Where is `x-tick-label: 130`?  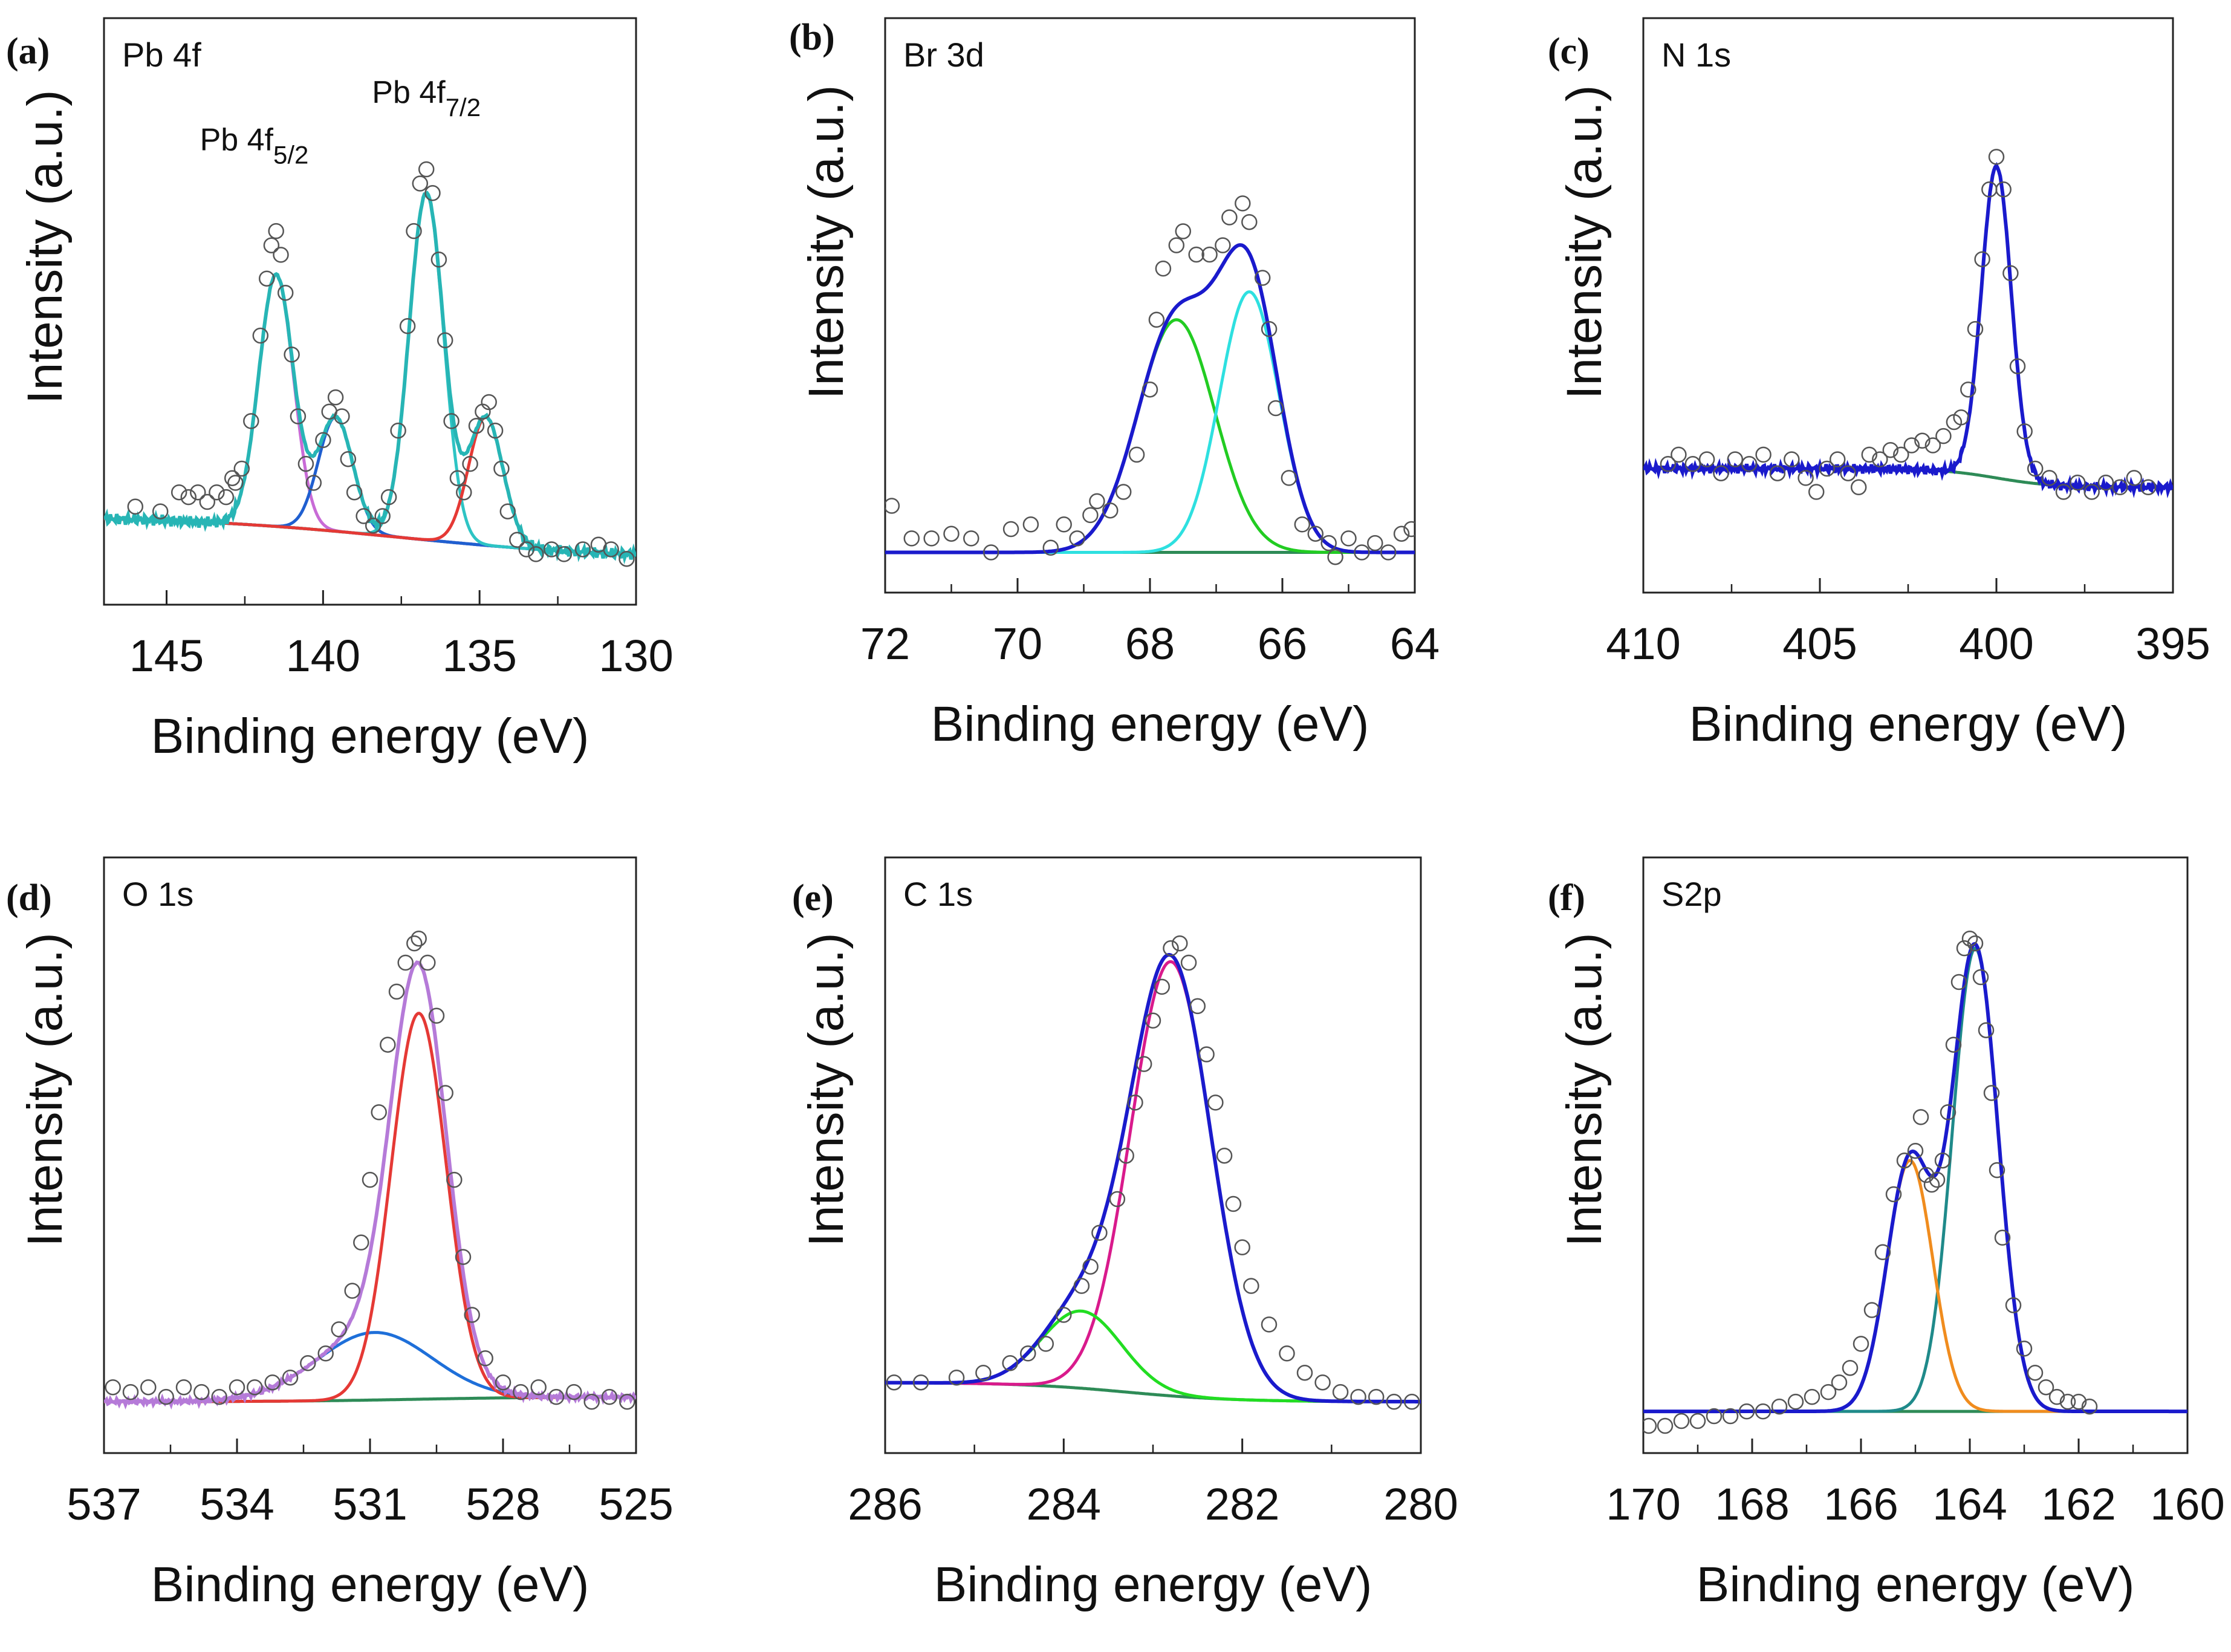 x-tick-label: 130 is located at coordinates (636, 656).